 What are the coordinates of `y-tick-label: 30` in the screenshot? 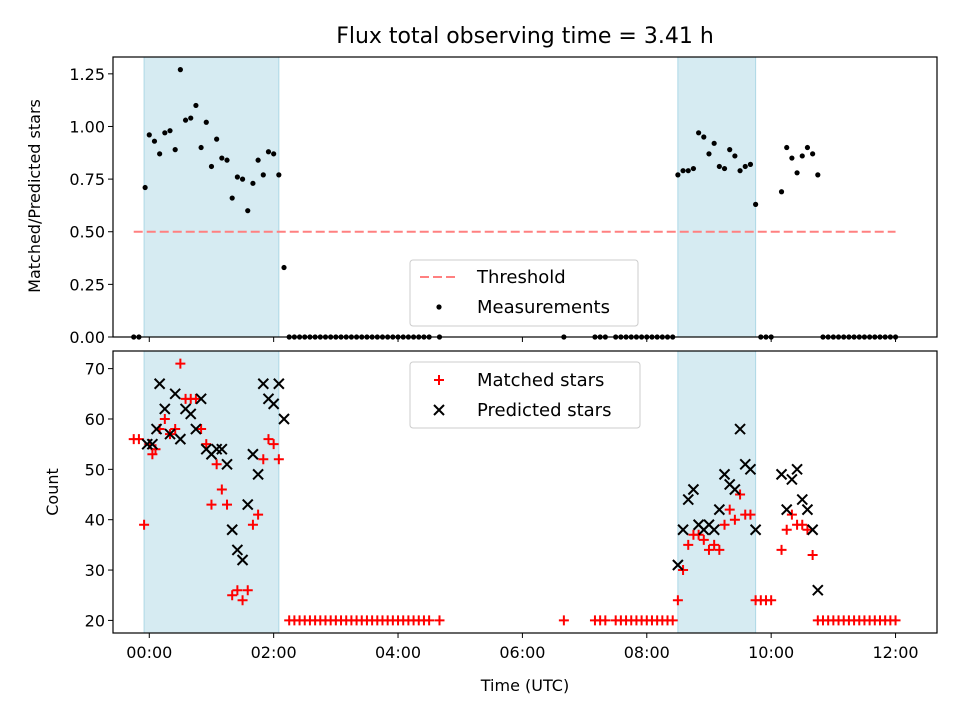 It's located at (95, 570).